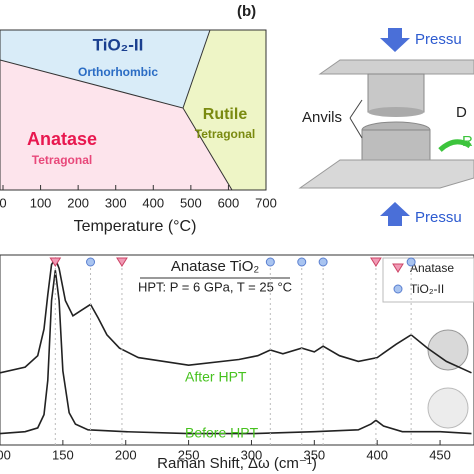 The image size is (474, 474). Describe the element at coordinates (215, 286) in the screenshot. I see `chart-subtitle: HPT: P = 6 GPa, T = 25 °C` at that location.